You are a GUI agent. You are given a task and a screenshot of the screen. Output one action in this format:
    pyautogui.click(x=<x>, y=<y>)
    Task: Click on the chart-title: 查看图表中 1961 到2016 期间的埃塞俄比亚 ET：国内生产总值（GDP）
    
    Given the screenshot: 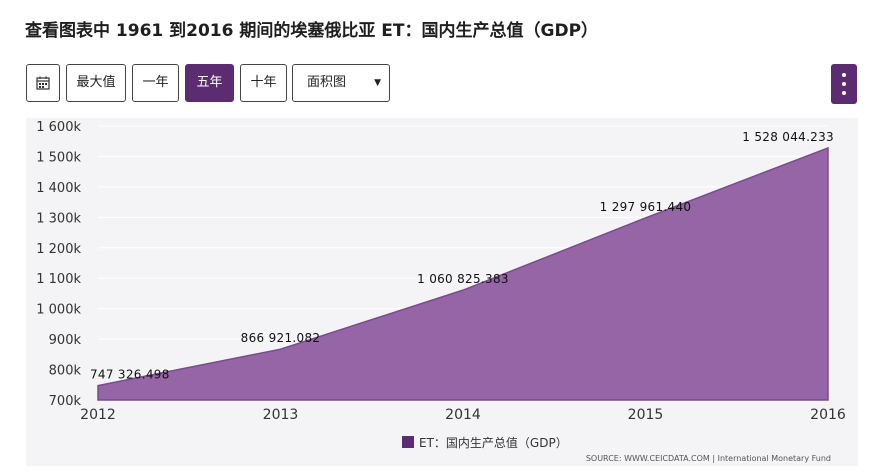 What is the action you would take?
    pyautogui.click(x=312, y=31)
    